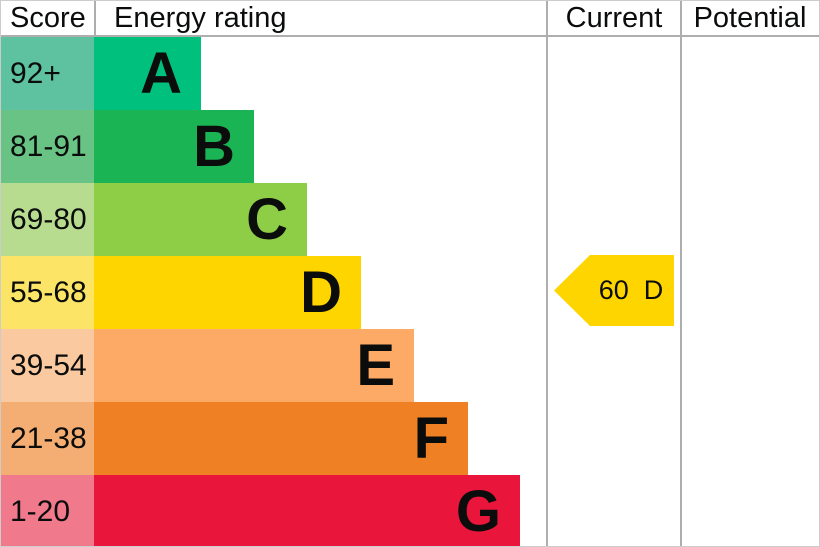 The height and width of the screenshot is (547, 820). I want to click on potential-column-header: Potential, so click(750, 17).